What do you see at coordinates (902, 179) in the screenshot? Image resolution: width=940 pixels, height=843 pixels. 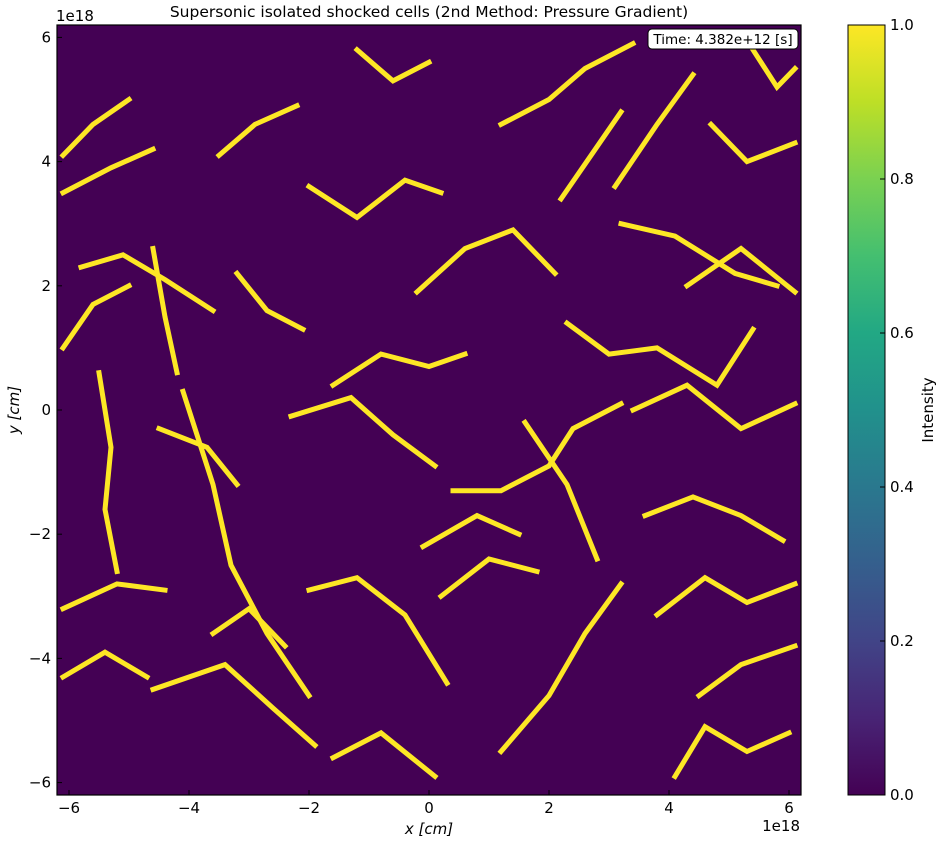 I see `colorbar-tick-label: 0.8` at bounding box center [902, 179].